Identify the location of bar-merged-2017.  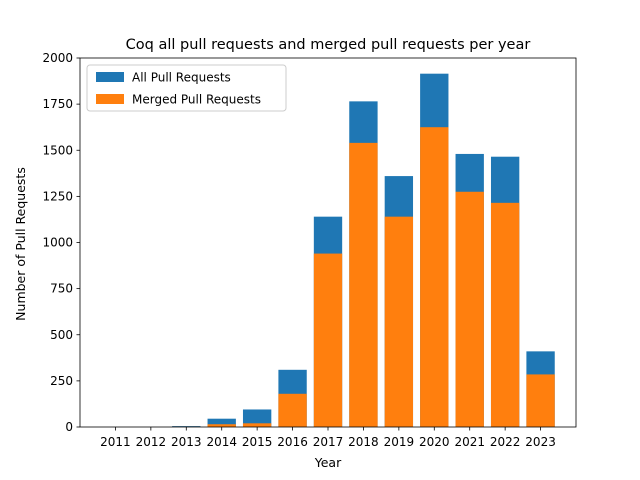
(328, 340).